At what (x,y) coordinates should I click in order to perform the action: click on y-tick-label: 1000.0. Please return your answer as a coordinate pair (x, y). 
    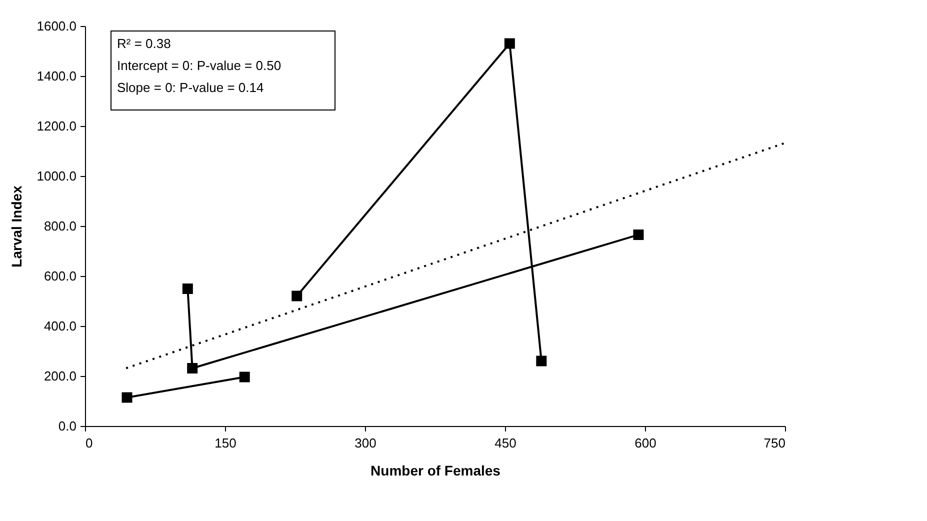
    Looking at the image, I should click on (56, 176).